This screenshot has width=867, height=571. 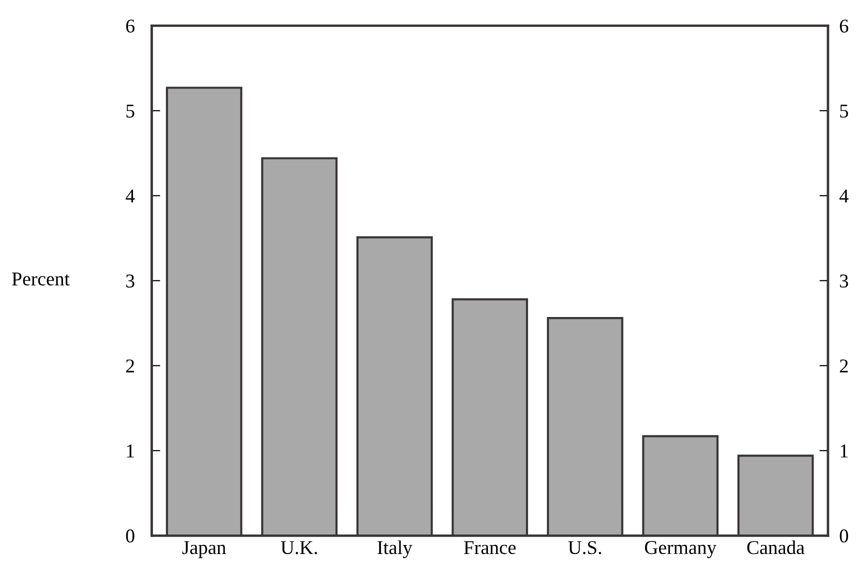 What do you see at coordinates (394, 549) in the screenshot?
I see `x-tick-label: Italy` at bounding box center [394, 549].